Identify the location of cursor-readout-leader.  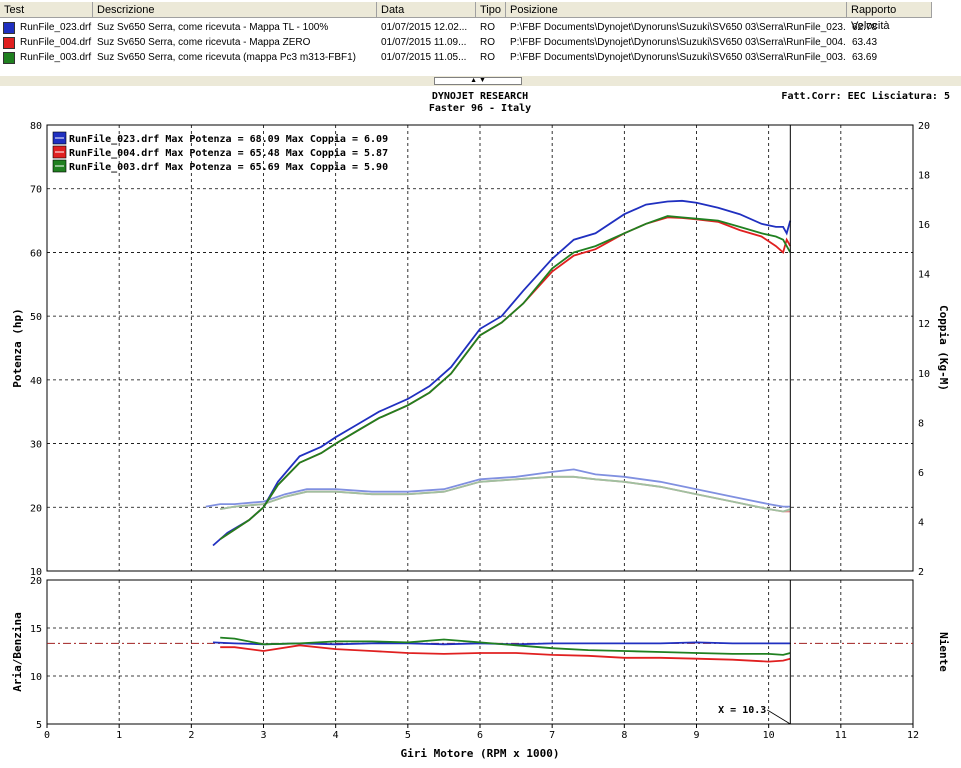
(779, 717).